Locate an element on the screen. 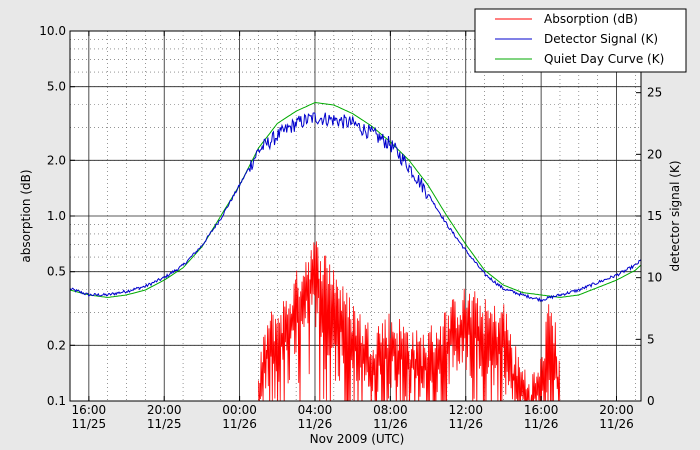  left-y-axis-label: absorption (dB) is located at coordinates (26, 215).